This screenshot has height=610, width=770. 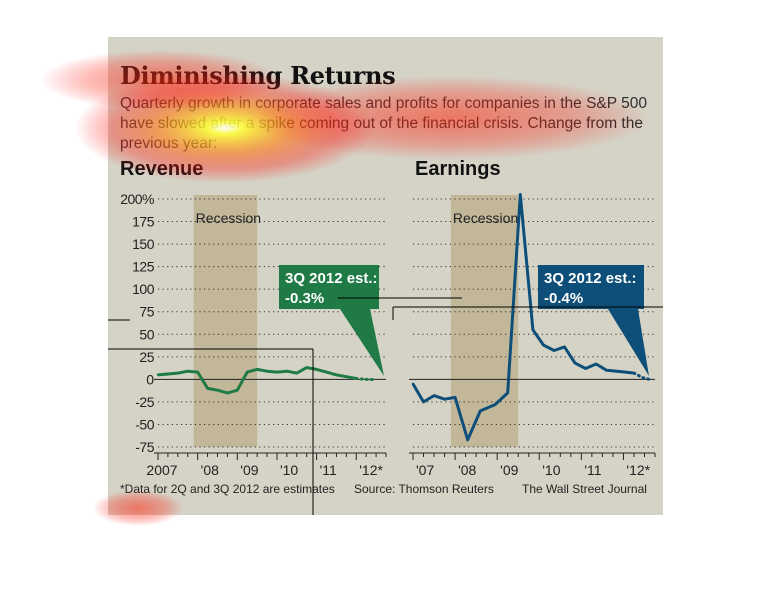 What do you see at coordinates (143, 244) in the screenshot?
I see `y-tick-label: 150` at bounding box center [143, 244].